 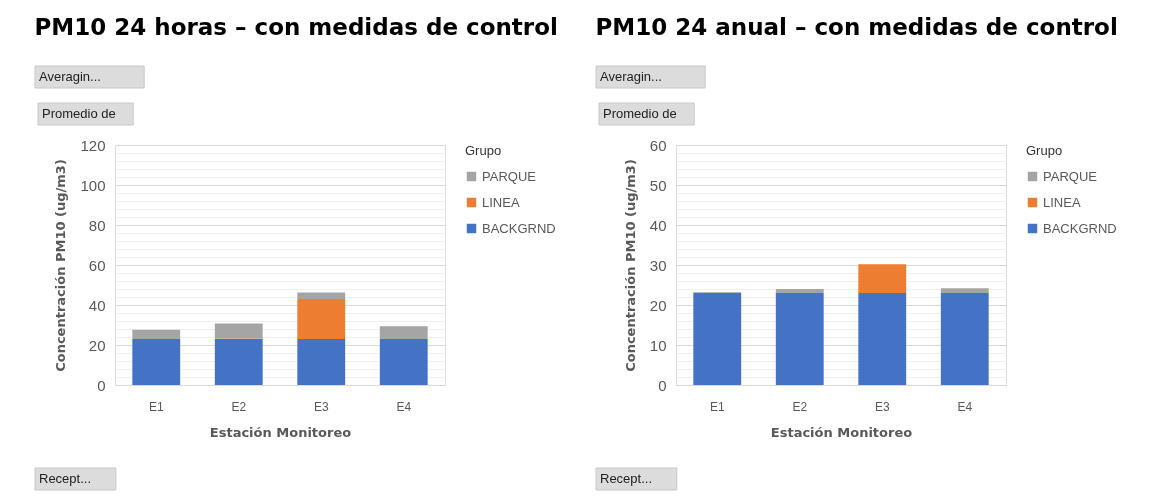 I want to click on chart-title: PM10 24 horas – con medidas de control, so click(x=296, y=26).